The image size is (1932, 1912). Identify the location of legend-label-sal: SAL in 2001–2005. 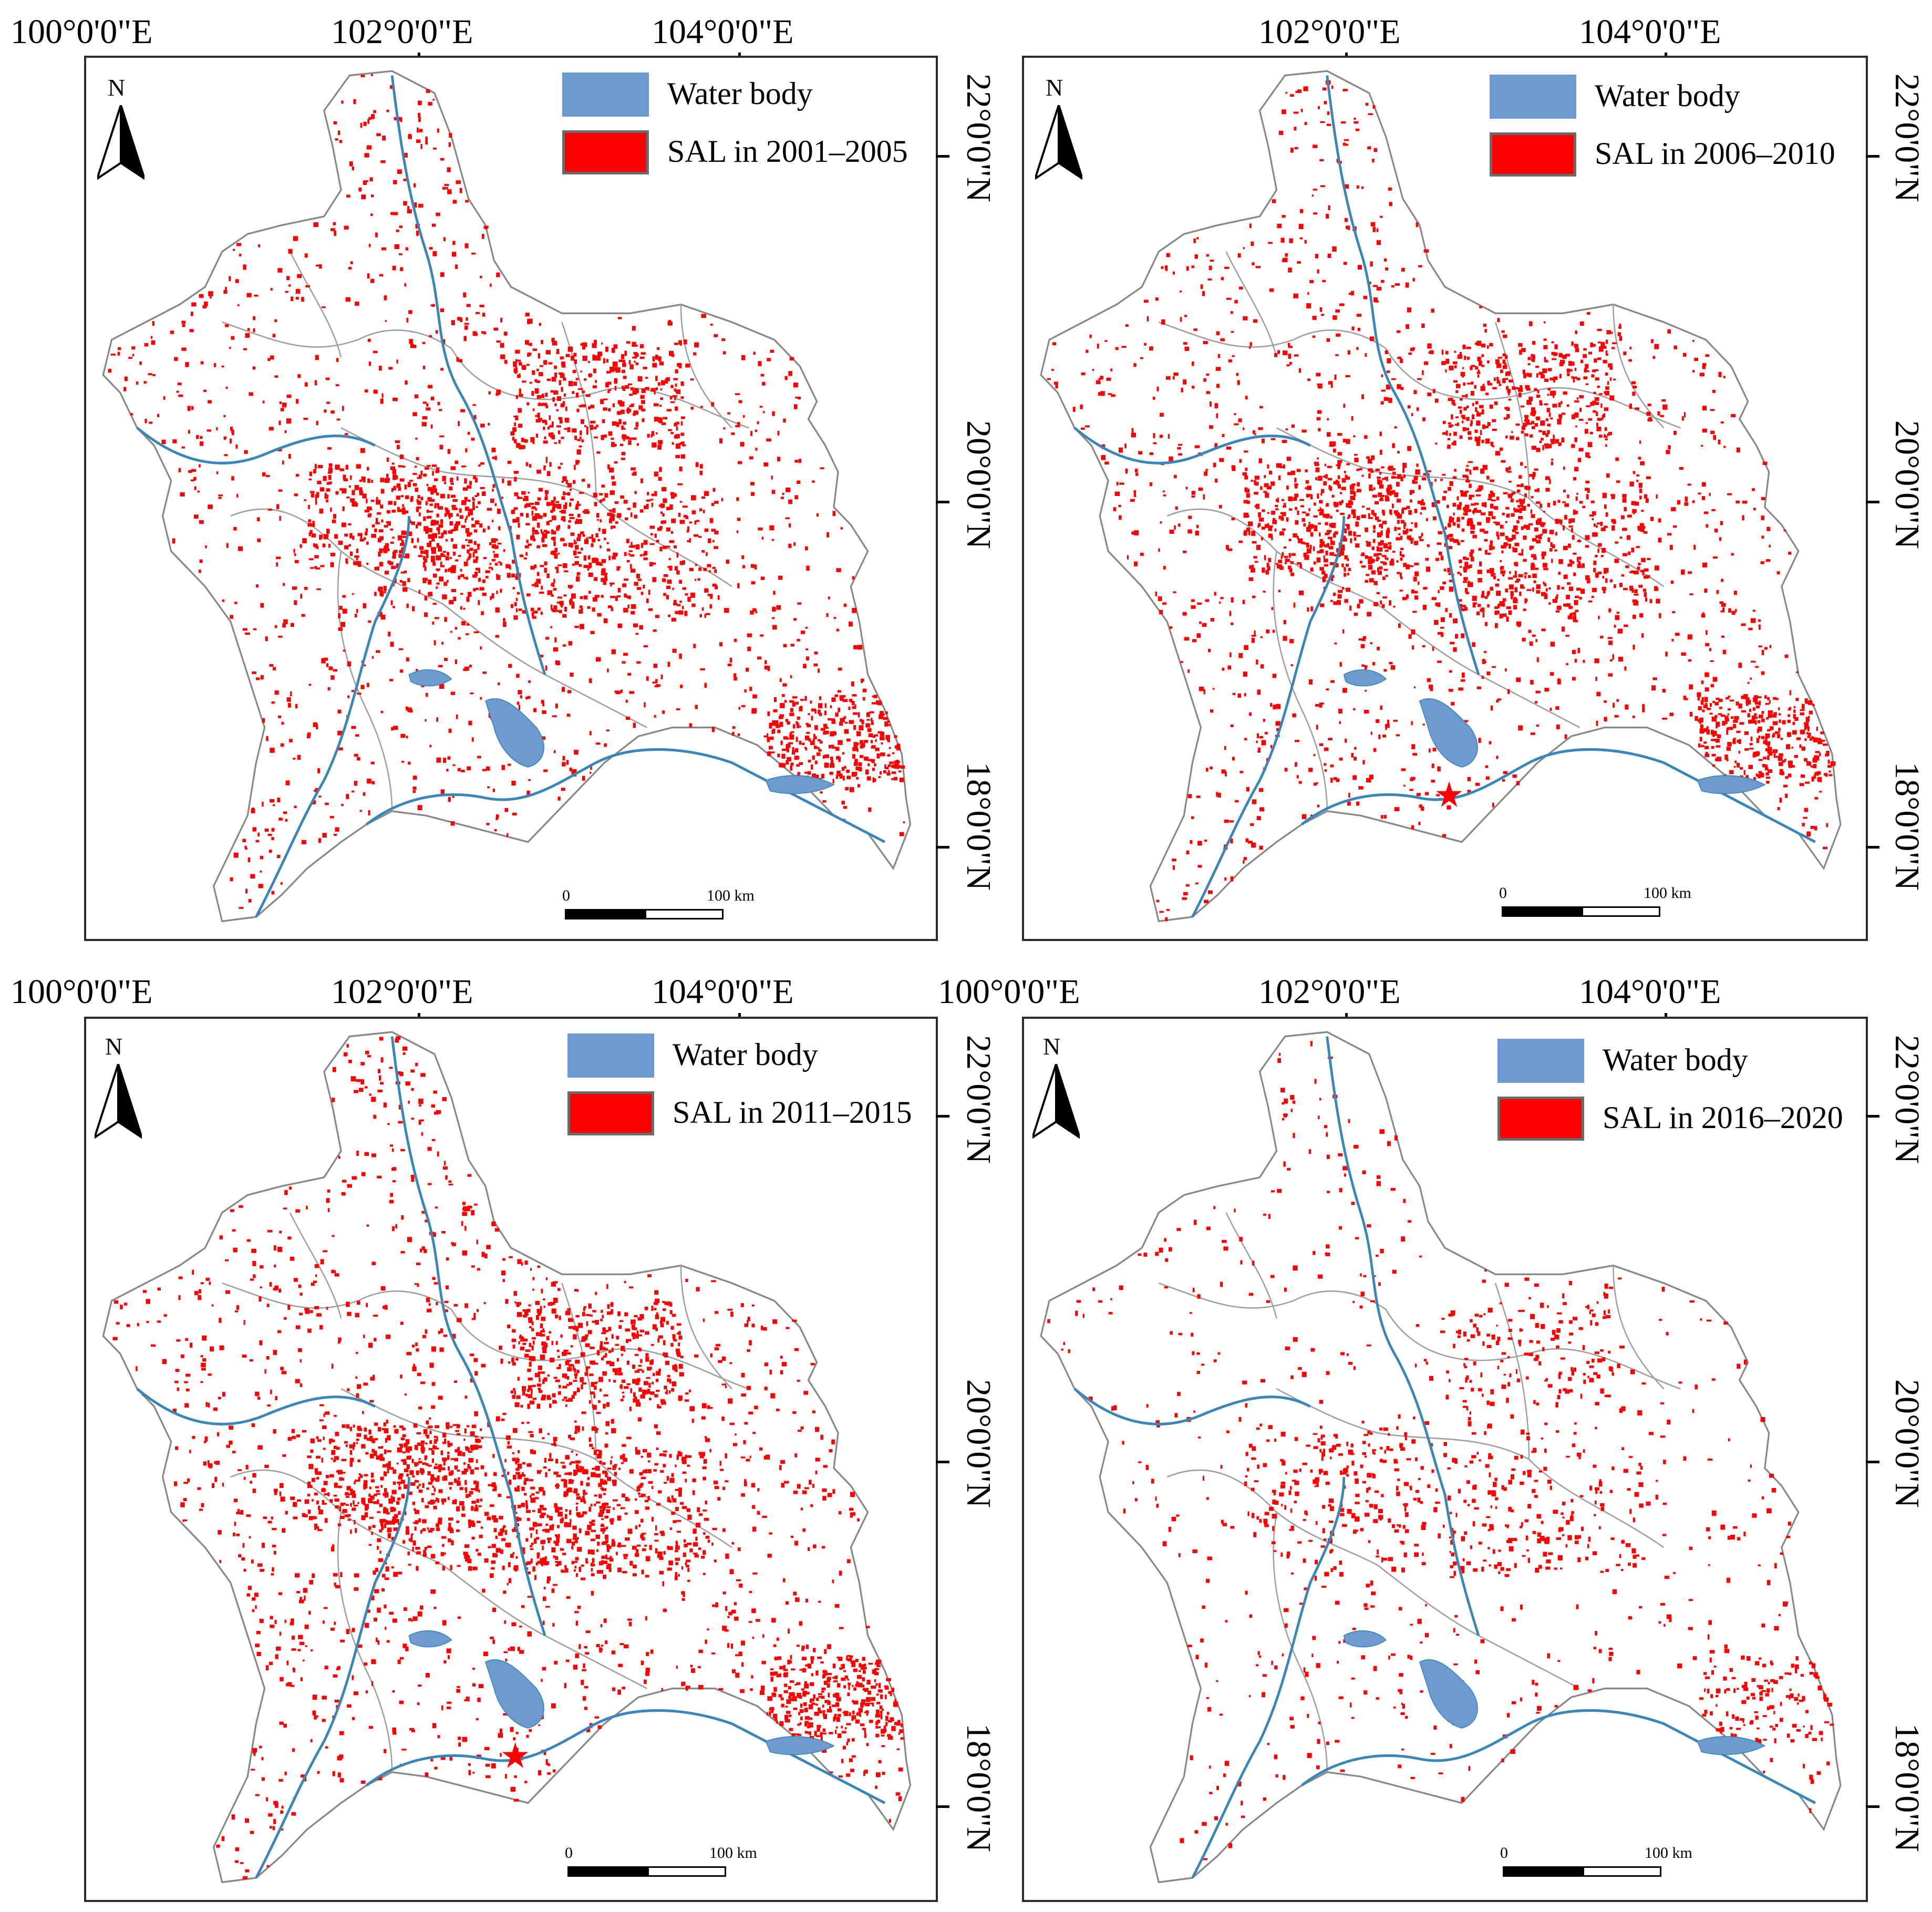
(787, 151).